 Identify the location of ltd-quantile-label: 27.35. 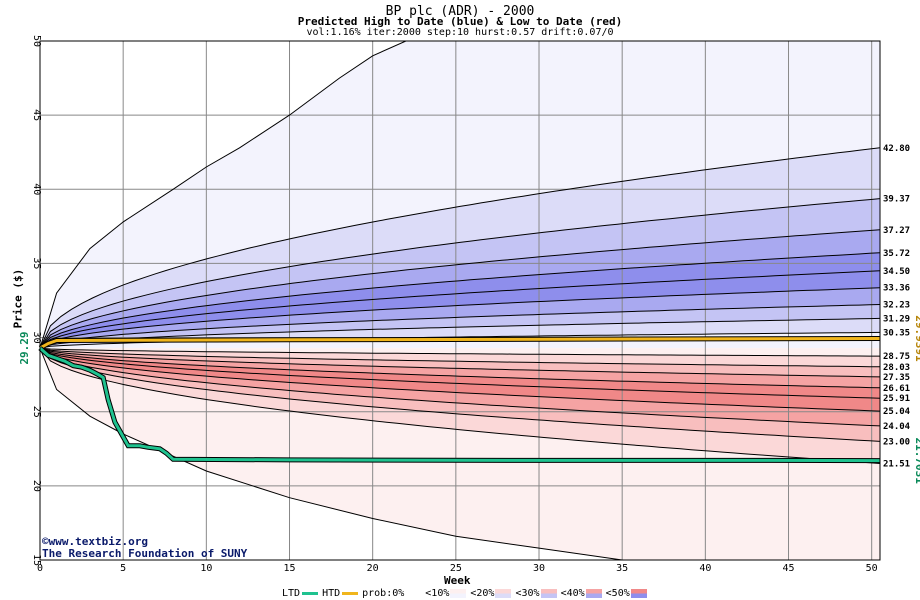
(896, 378).